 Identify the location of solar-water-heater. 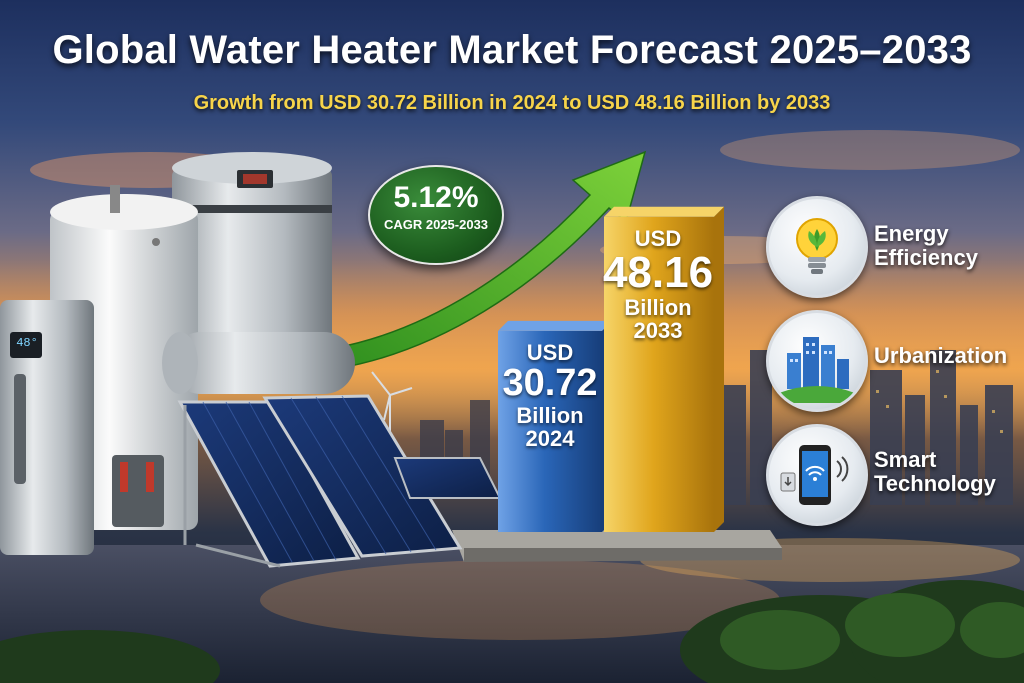
(287, 450).